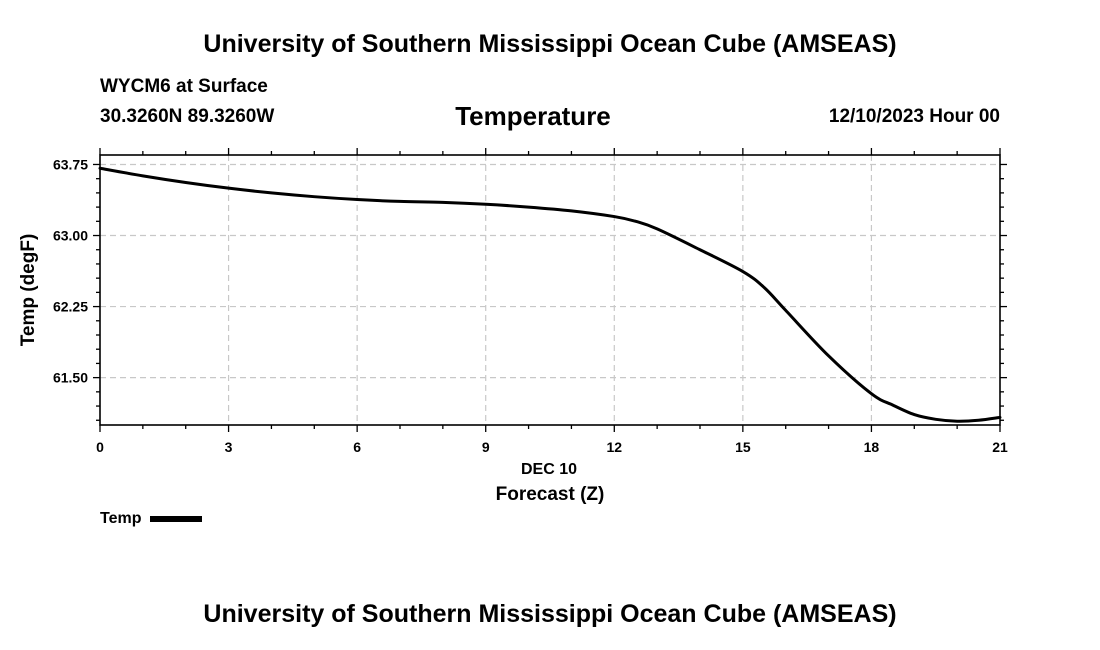 The width and height of the screenshot is (1100, 650). Describe the element at coordinates (28, 290) in the screenshot. I see `y-axis-label: Temp (degF)` at that location.